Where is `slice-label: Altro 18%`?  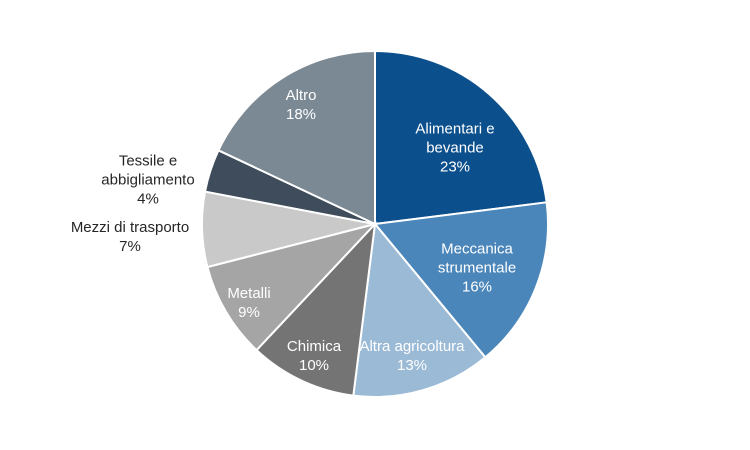 slice-label: Altro 18% is located at coordinates (301, 105).